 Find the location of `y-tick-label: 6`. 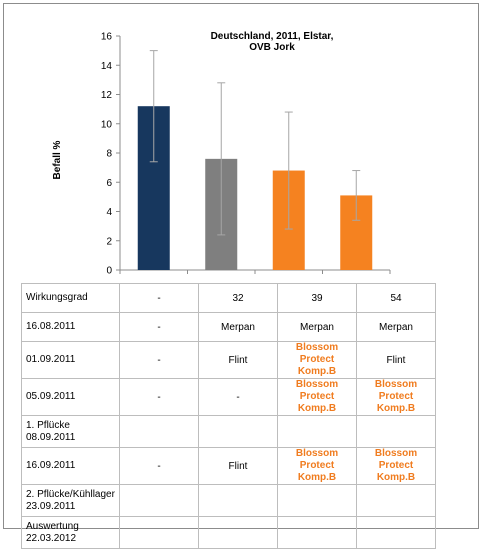

y-tick-label: 6 is located at coordinates (109, 183).